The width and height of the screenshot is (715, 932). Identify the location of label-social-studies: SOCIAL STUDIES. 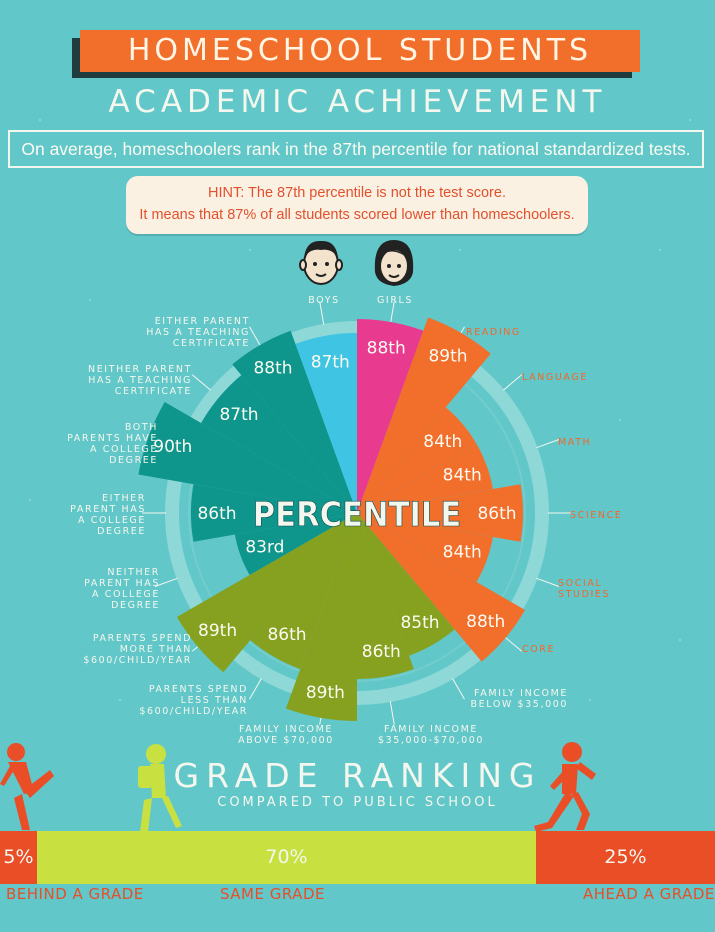
(584, 589).